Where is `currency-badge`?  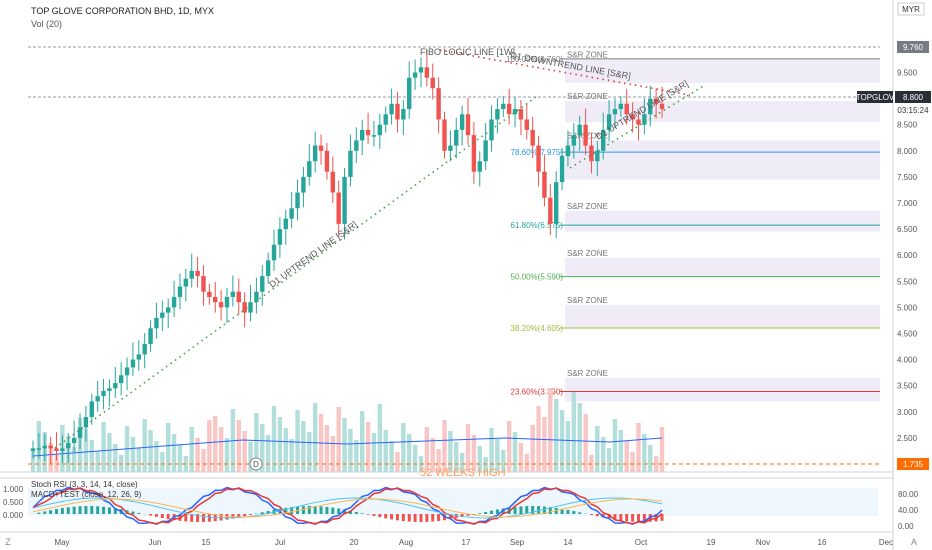
currency-badge is located at coordinates (911, 9).